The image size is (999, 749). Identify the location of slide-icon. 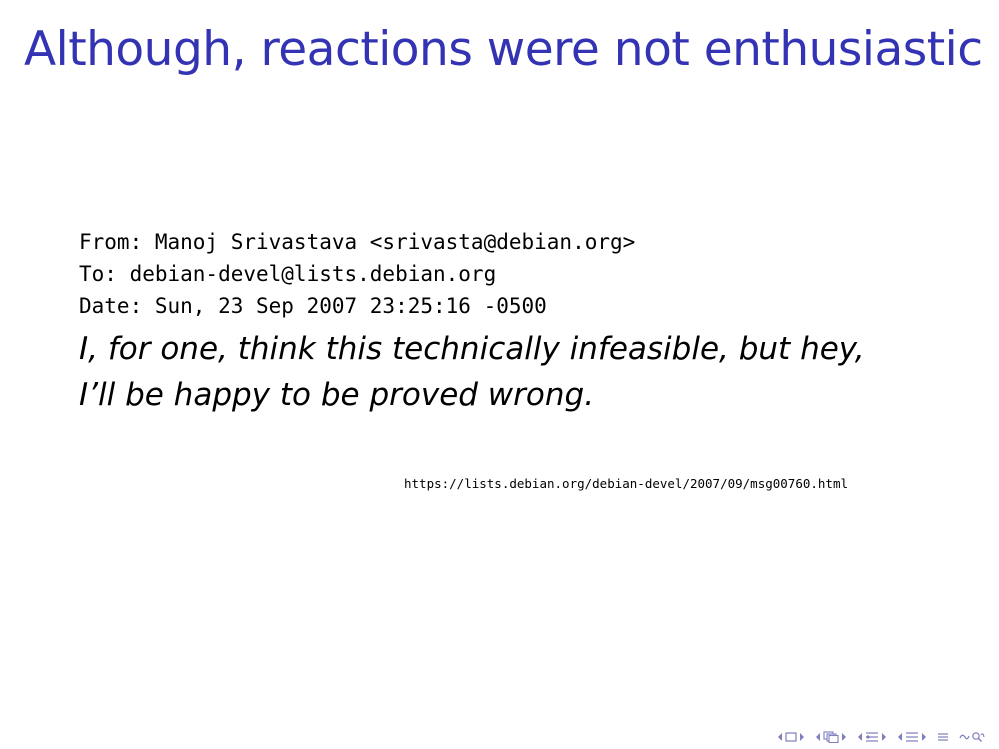
(791, 737).